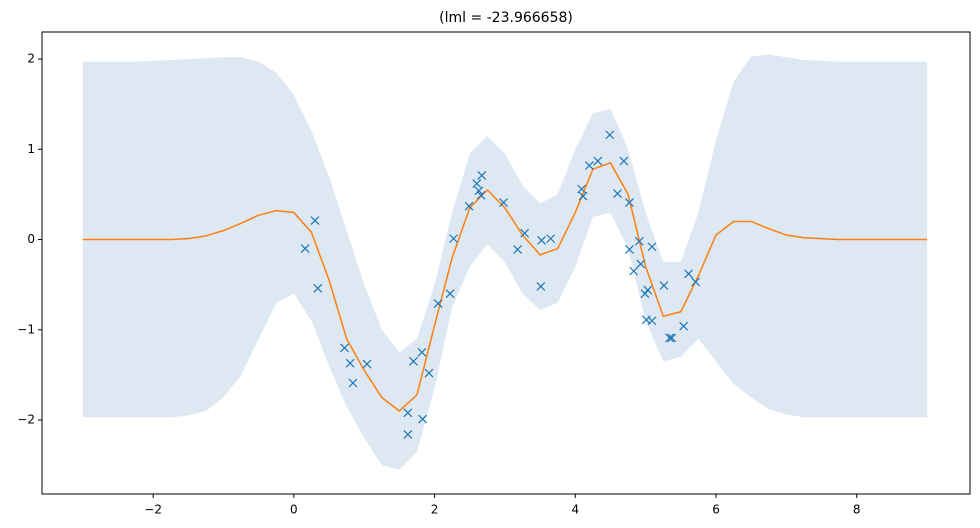  What do you see at coordinates (31, 239) in the screenshot?
I see `y-tick-label: 0` at bounding box center [31, 239].